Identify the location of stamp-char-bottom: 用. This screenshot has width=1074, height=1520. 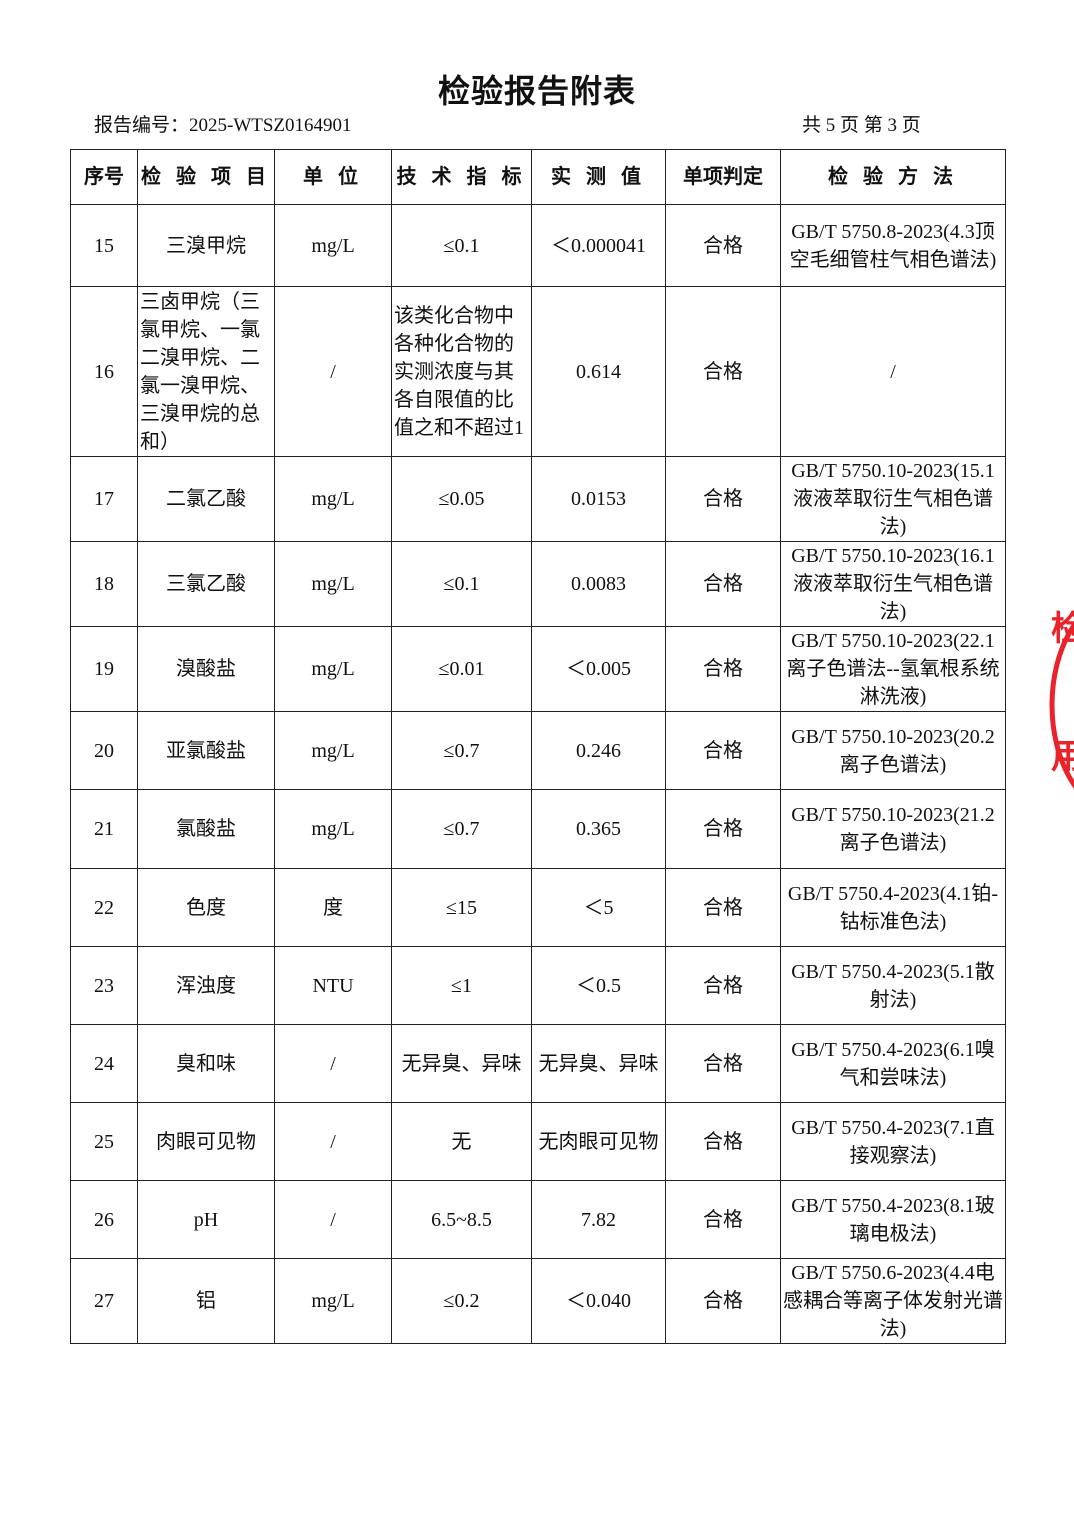
(1062, 757).